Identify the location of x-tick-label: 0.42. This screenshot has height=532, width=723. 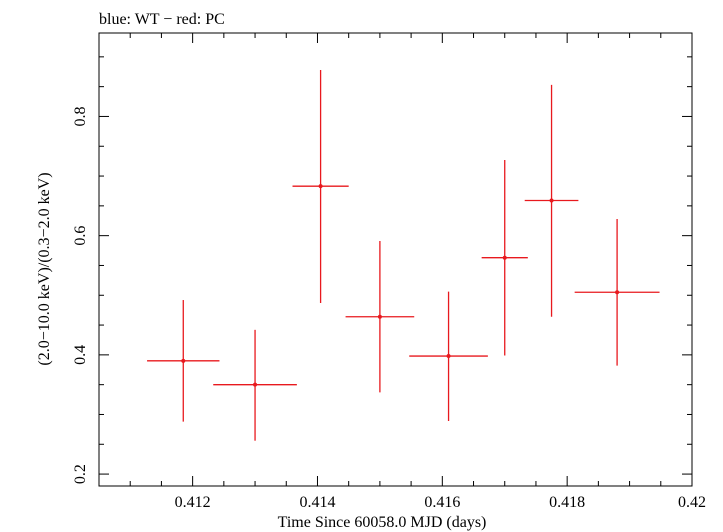
(692, 502).